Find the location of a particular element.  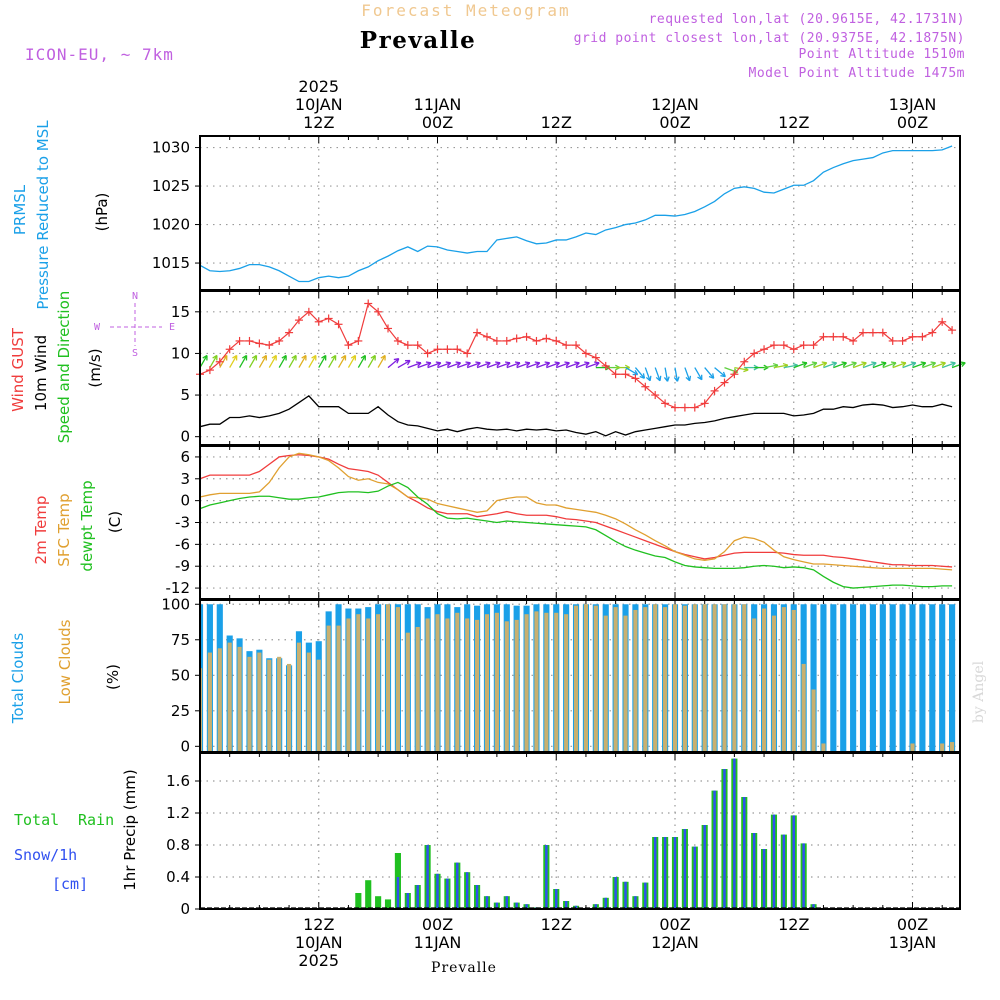

temp-dewpt-line is located at coordinates (576, 535).